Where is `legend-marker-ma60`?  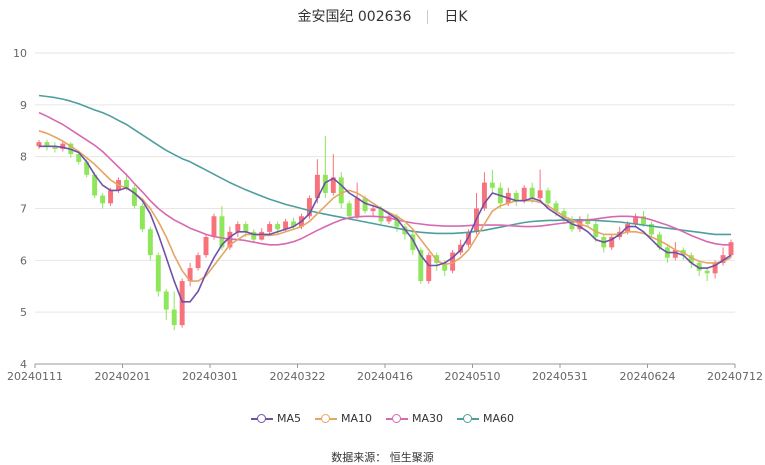 legend-marker-ma60 is located at coordinates (468, 418).